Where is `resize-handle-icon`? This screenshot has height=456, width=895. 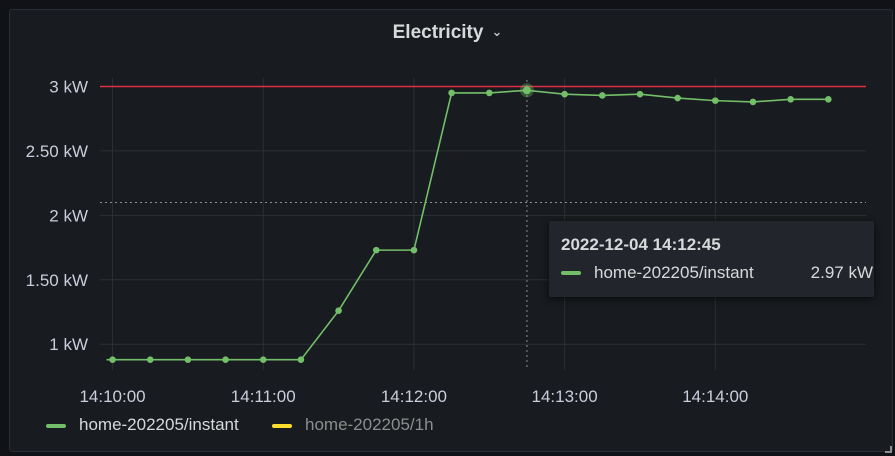
resize-handle-icon is located at coordinates (888, 449).